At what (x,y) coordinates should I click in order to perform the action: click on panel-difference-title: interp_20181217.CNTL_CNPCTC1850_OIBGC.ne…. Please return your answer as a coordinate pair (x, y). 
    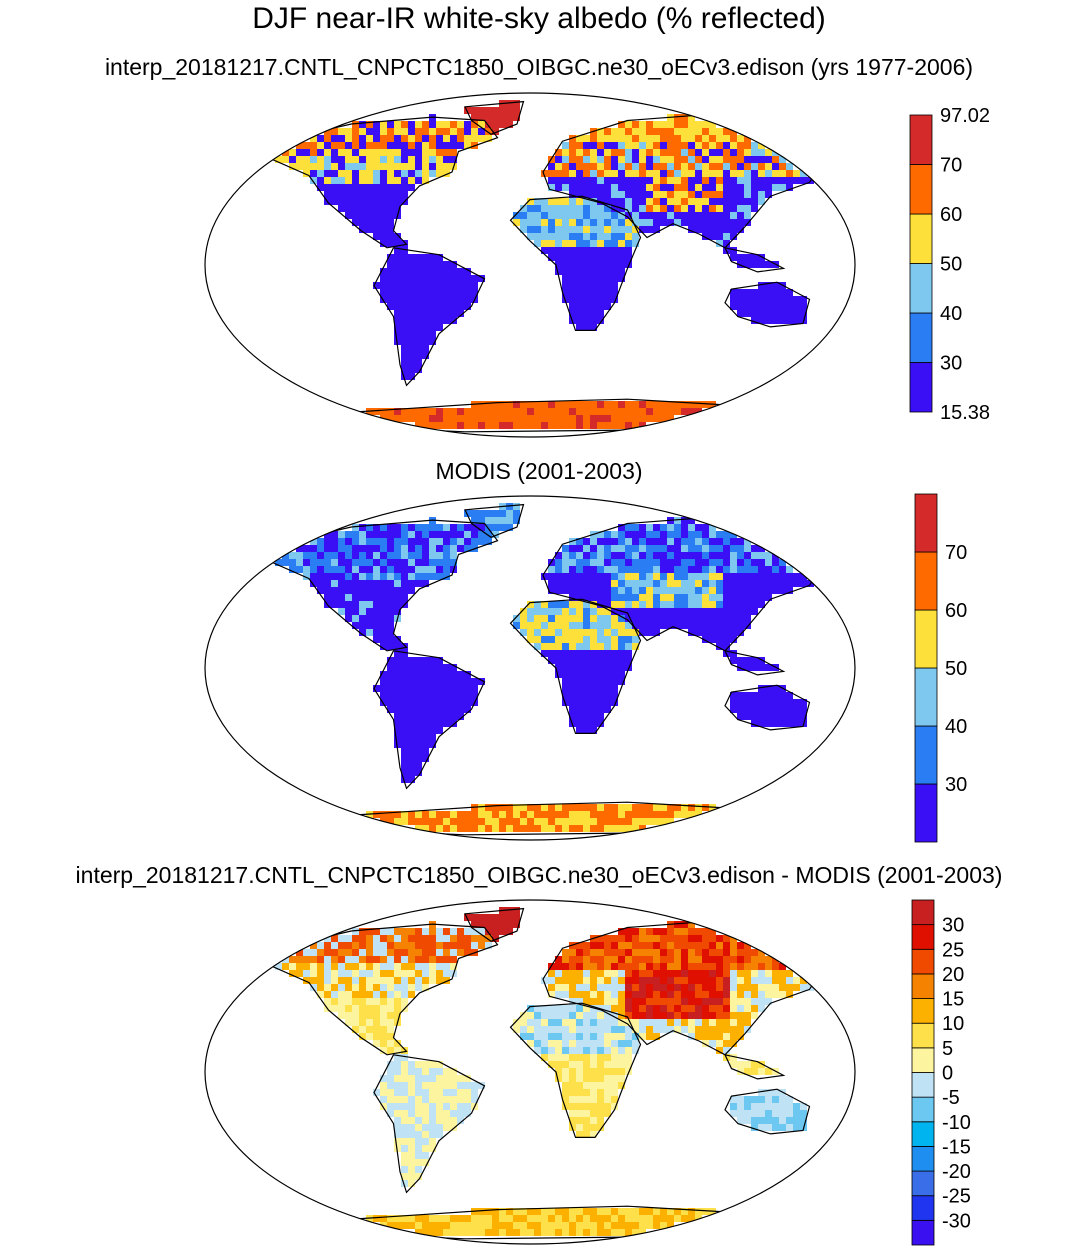
    Looking at the image, I should click on (539, 875).